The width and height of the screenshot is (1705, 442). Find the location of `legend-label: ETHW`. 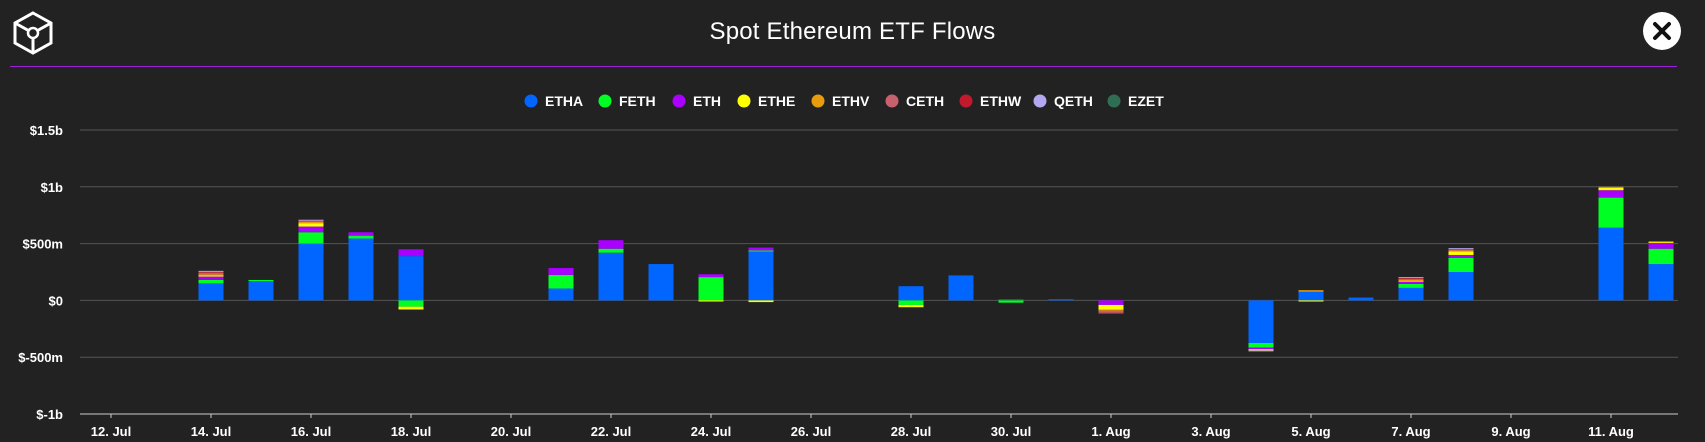

legend-label: ETHW is located at coordinates (1001, 101).